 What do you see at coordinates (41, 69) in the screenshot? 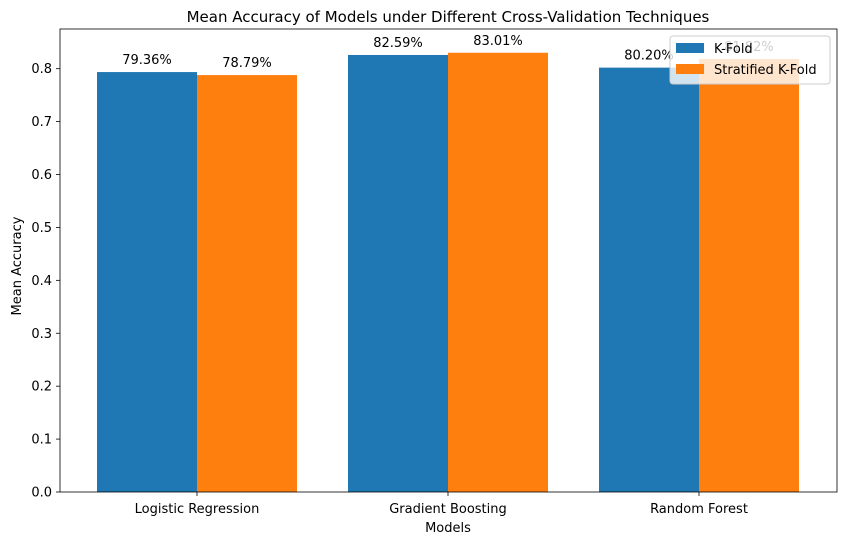
I see `y-tick-label: 0.8` at bounding box center [41, 69].